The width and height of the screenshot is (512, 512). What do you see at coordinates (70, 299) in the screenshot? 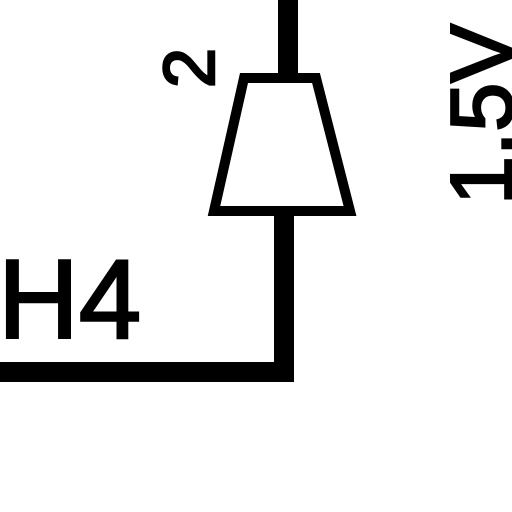
I see `node-label-h4: H4` at bounding box center [70, 299].